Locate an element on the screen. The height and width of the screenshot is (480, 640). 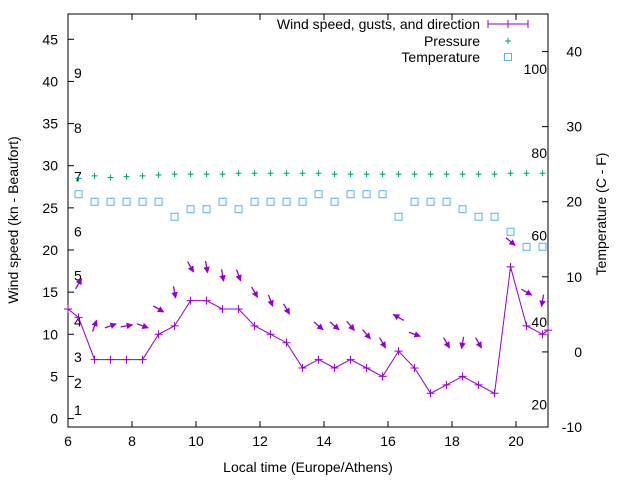
legend-temperature-sample is located at coordinates (508, 57).